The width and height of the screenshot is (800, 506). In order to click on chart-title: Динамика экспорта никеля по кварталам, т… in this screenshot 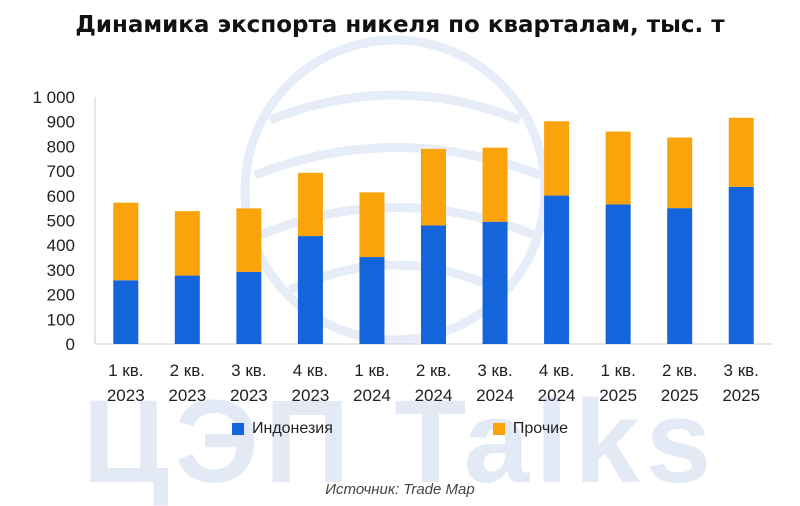, I will do `click(400, 25)`.